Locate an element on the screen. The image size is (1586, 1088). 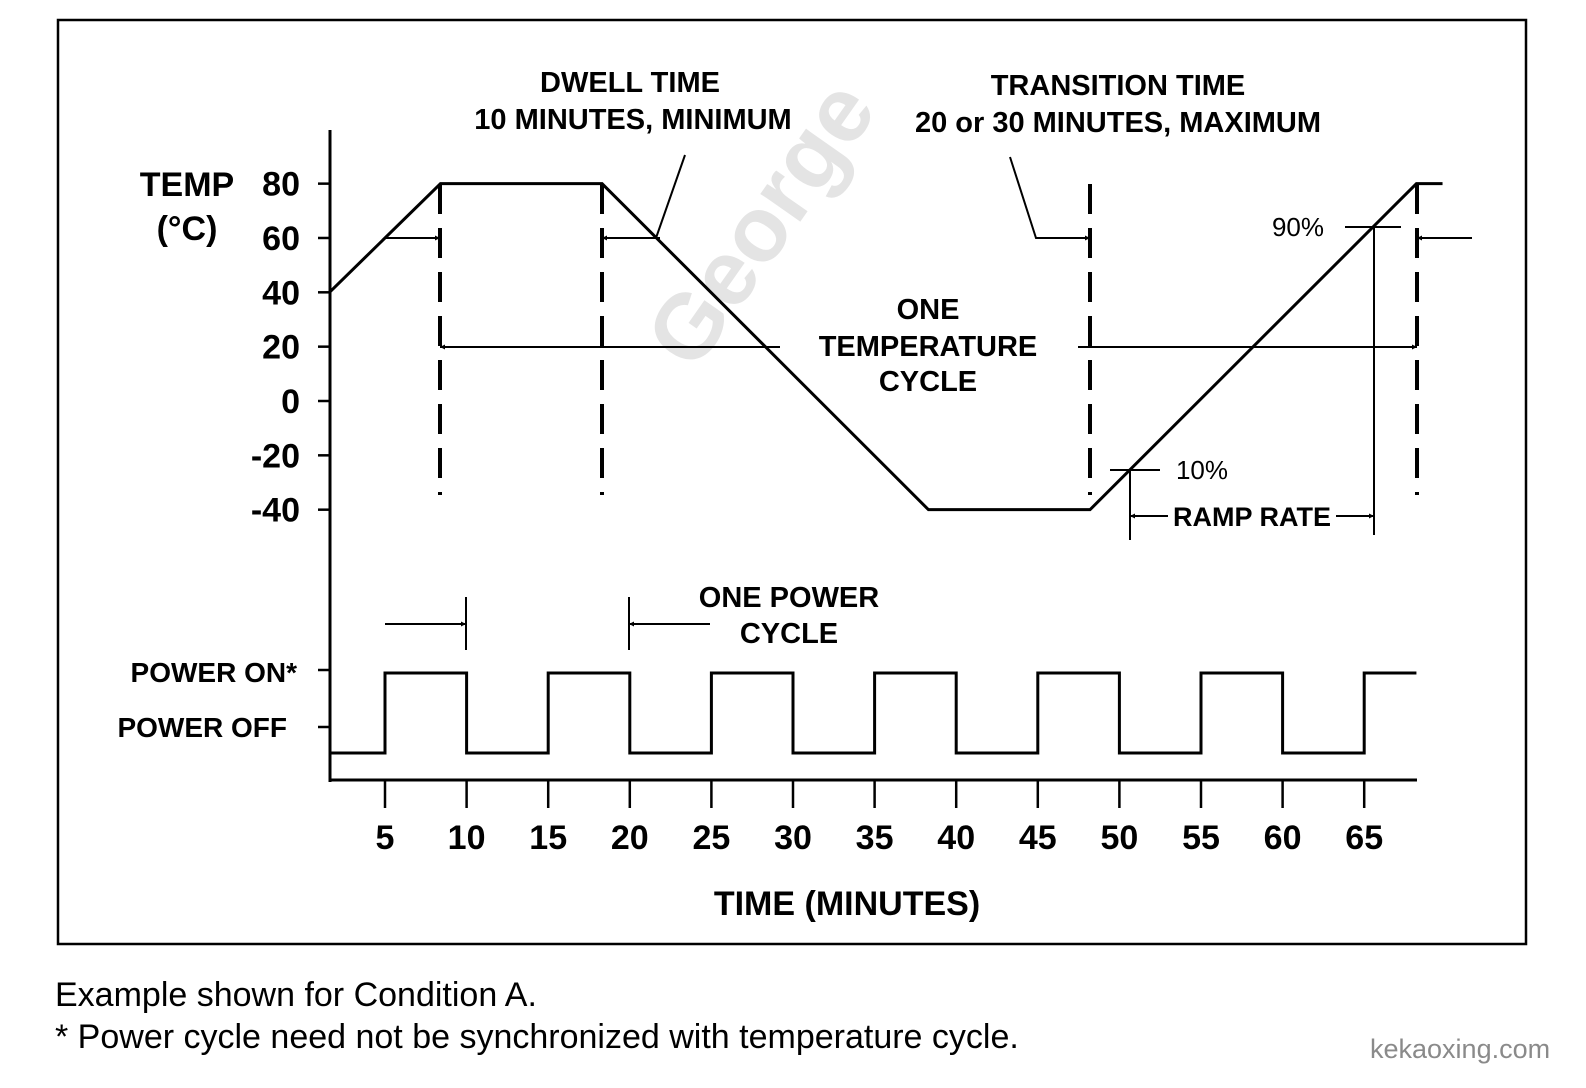
y-tick-label: 80 is located at coordinates (281, 185).